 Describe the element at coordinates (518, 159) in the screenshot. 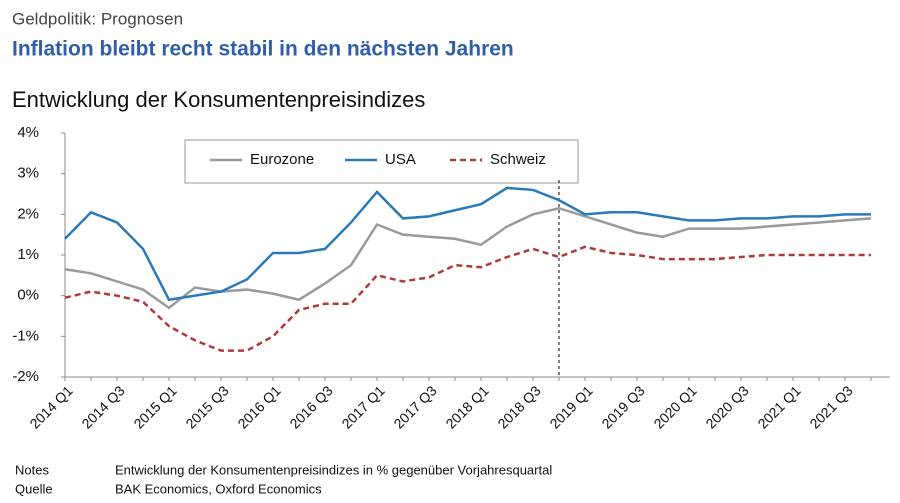

I see `legend-label: Schweiz` at that location.